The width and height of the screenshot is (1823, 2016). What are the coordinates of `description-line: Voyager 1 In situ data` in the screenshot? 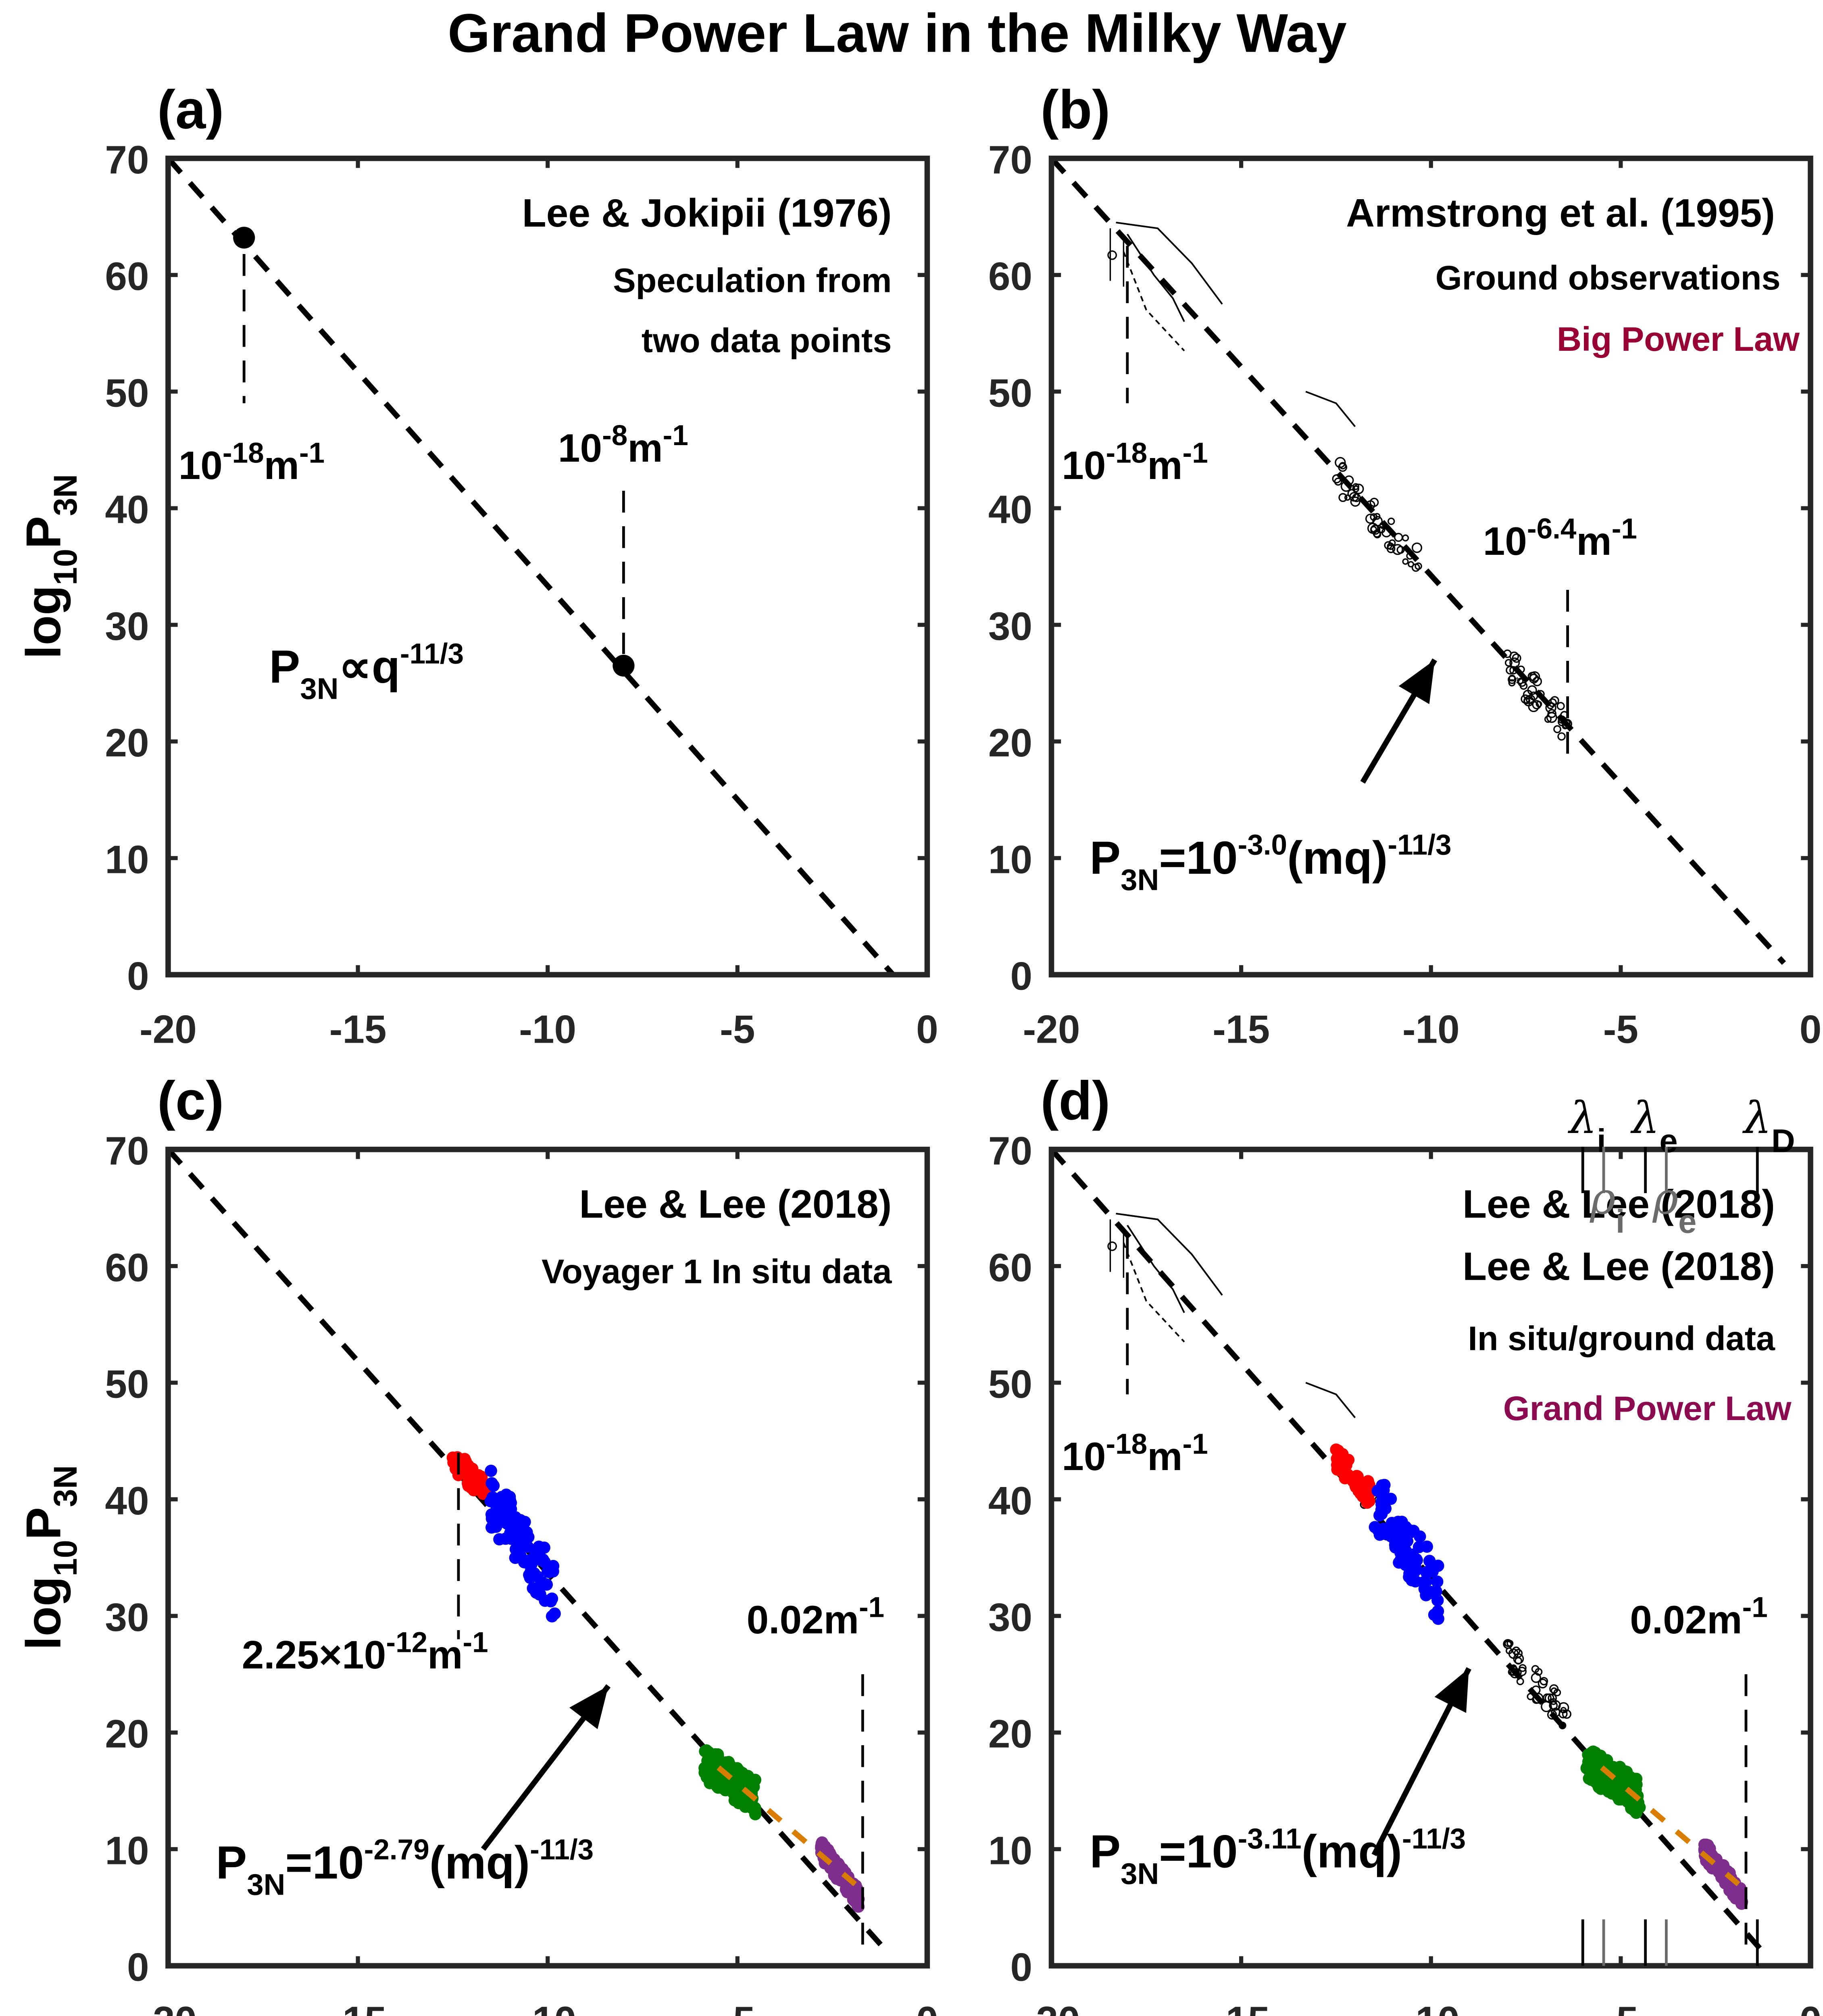 It's located at (717, 1271).